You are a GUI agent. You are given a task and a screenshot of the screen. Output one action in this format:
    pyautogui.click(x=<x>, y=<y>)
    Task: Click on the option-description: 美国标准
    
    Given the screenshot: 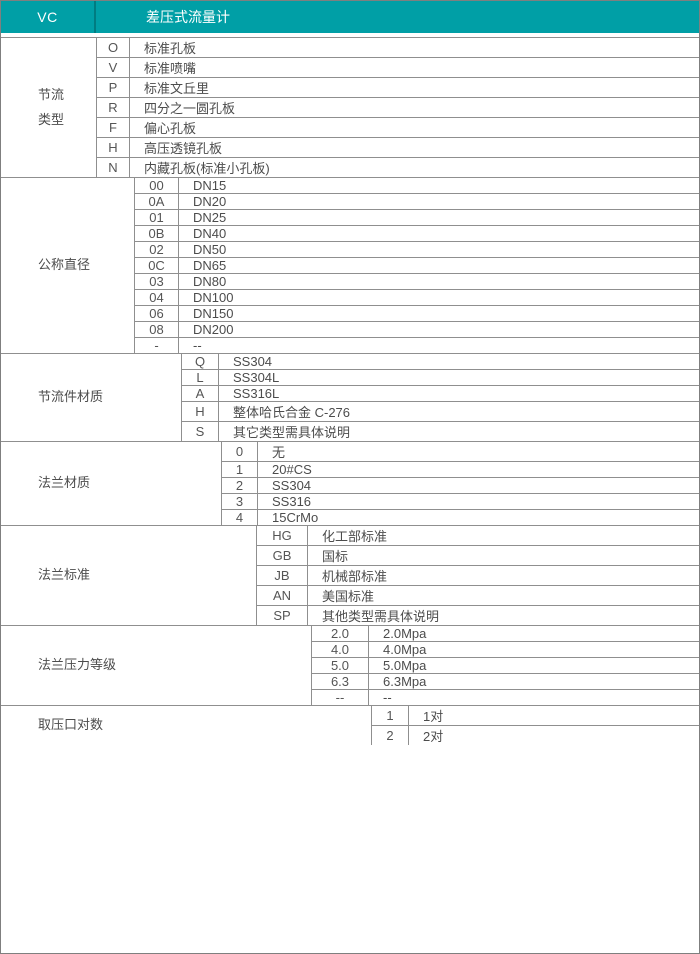 What is the action you would take?
    pyautogui.click(x=348, y=596)
    